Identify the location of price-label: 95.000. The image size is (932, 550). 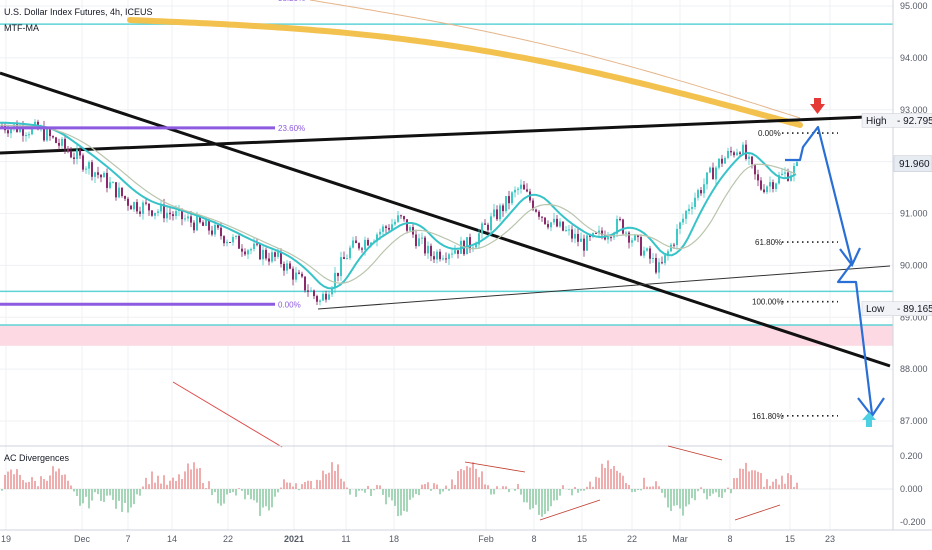
(914, 6).